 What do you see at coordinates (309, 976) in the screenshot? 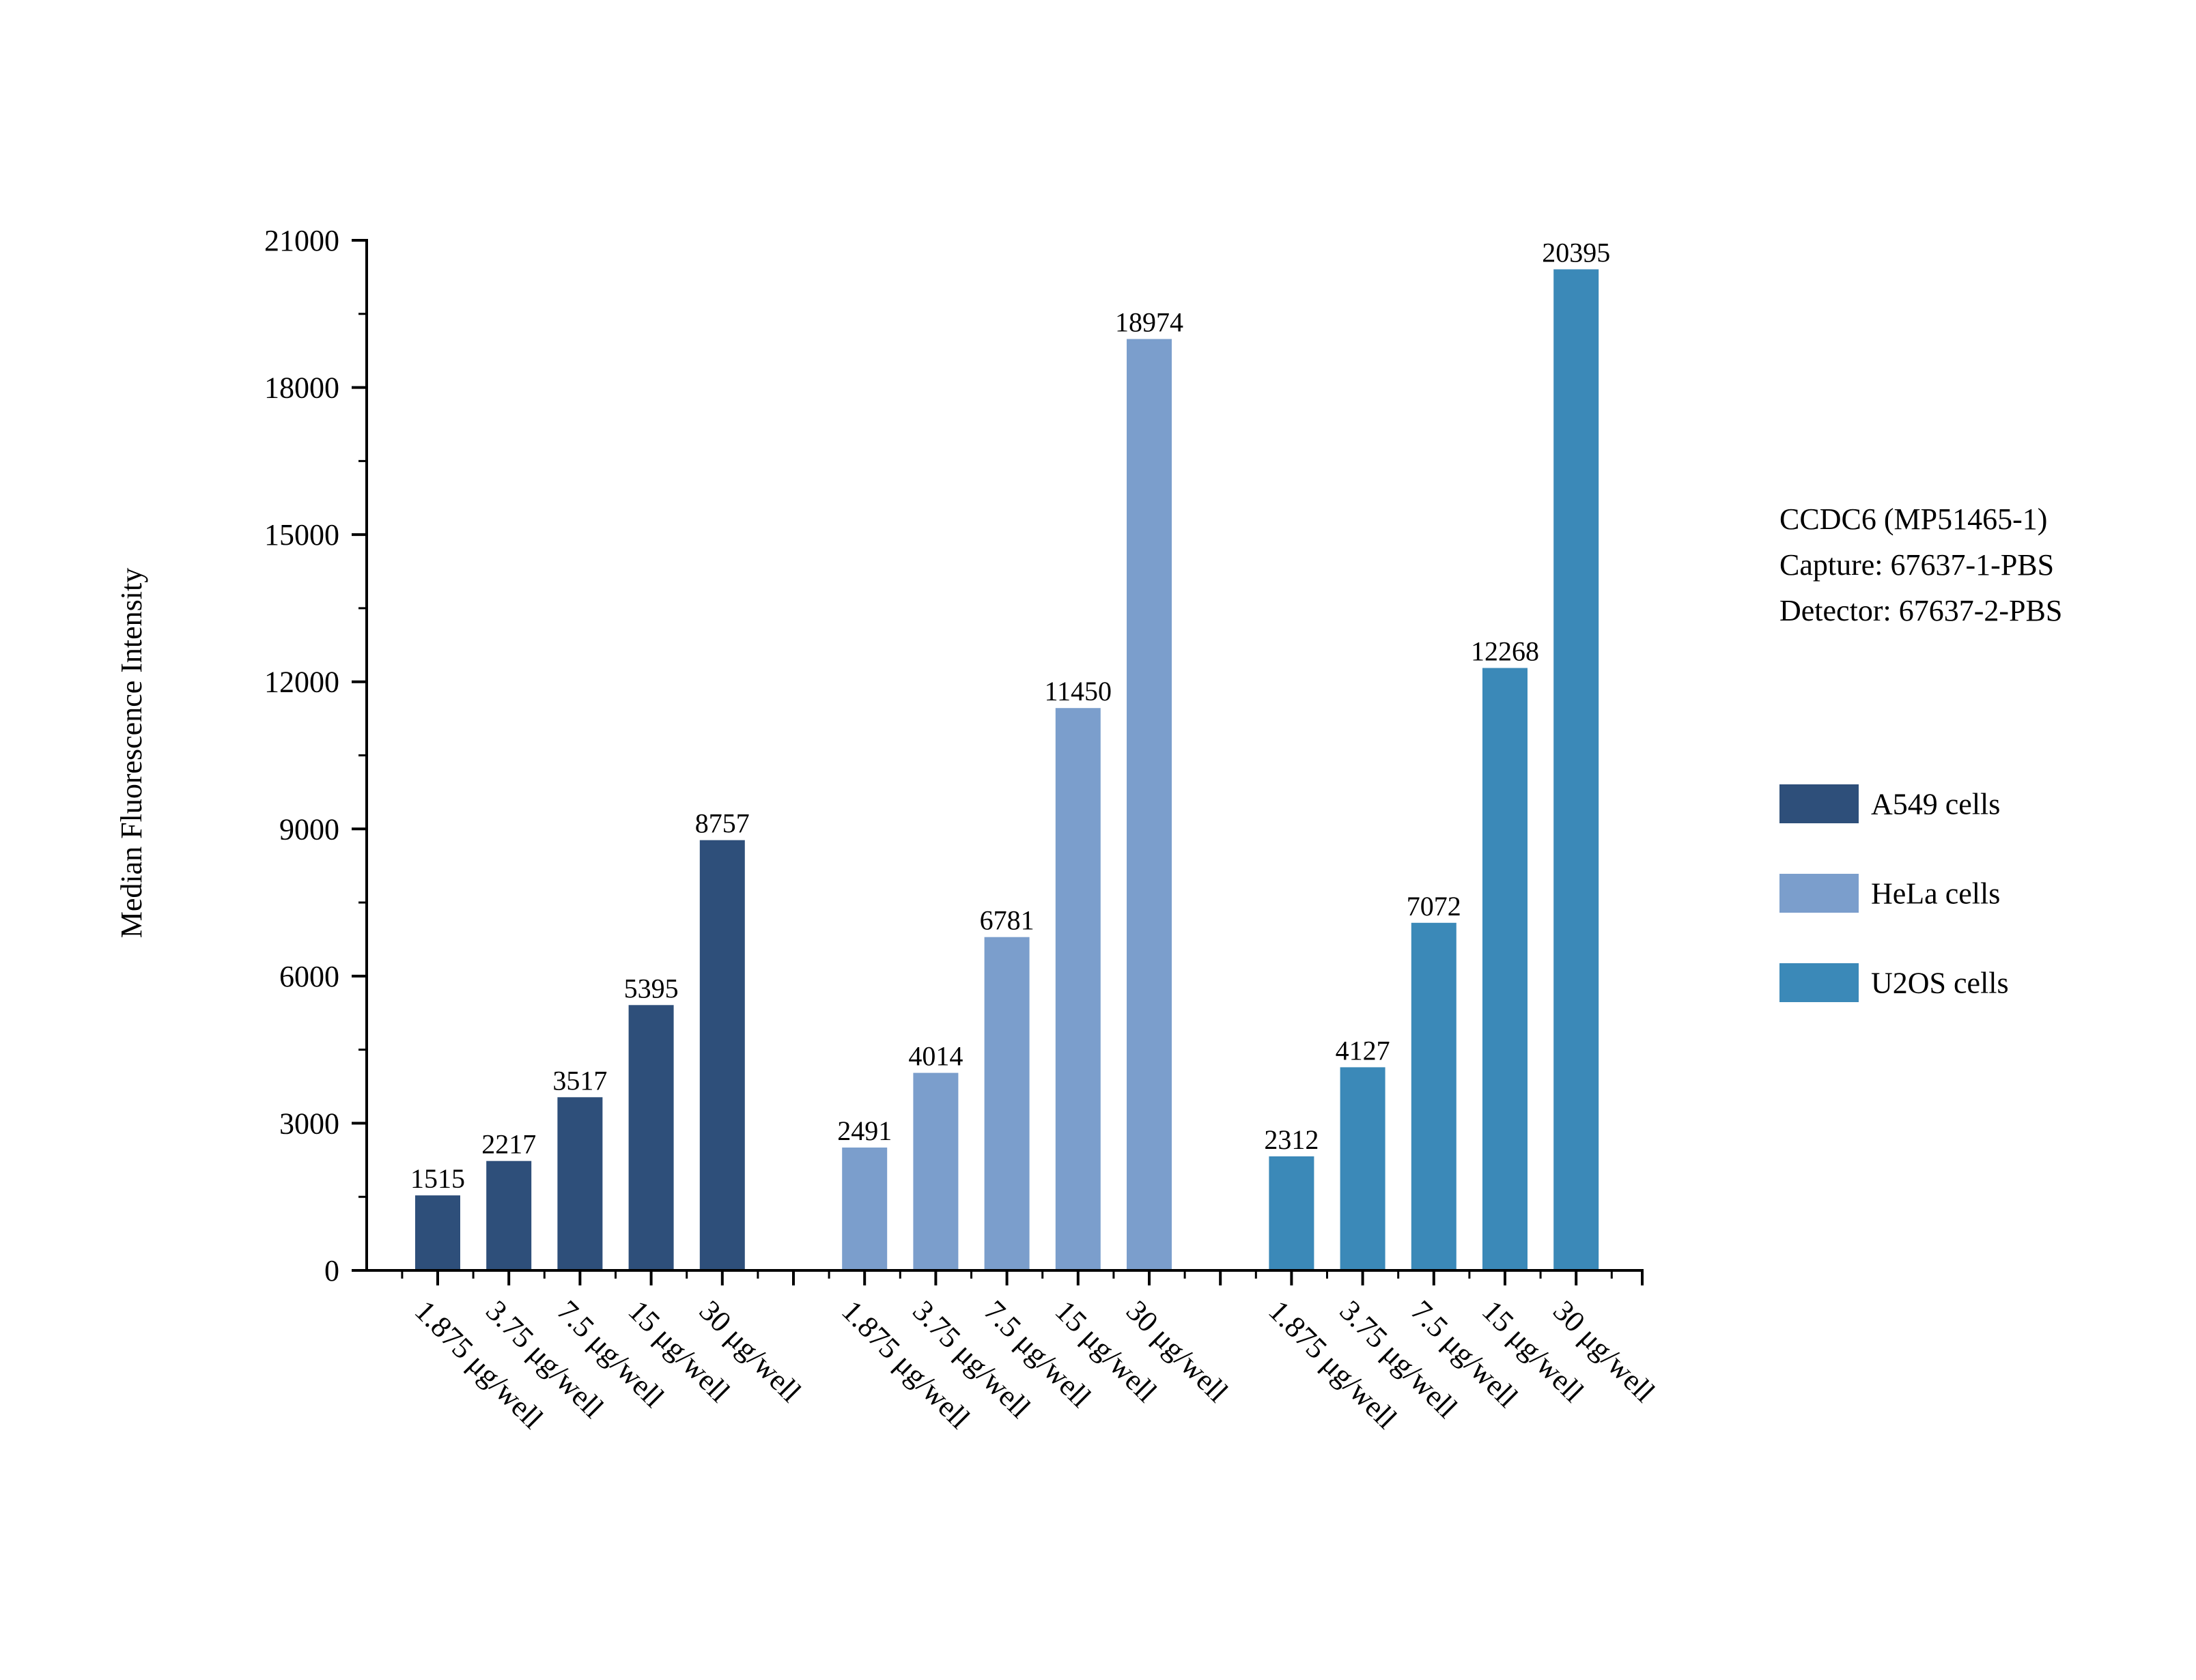
I see `y-tick-label: 6000` at bounding box center [309, 976].